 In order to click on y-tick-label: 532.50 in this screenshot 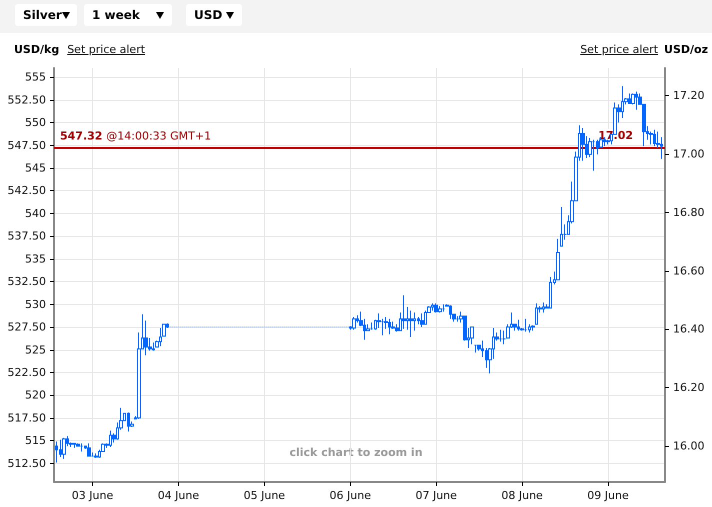, I will do `click(27, 281)`.